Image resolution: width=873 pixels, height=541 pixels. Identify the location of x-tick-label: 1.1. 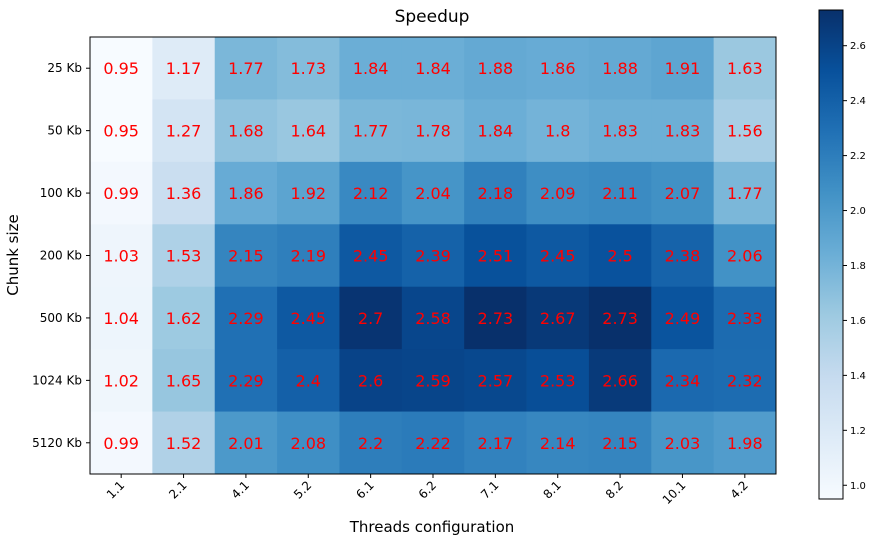
(115, 489).